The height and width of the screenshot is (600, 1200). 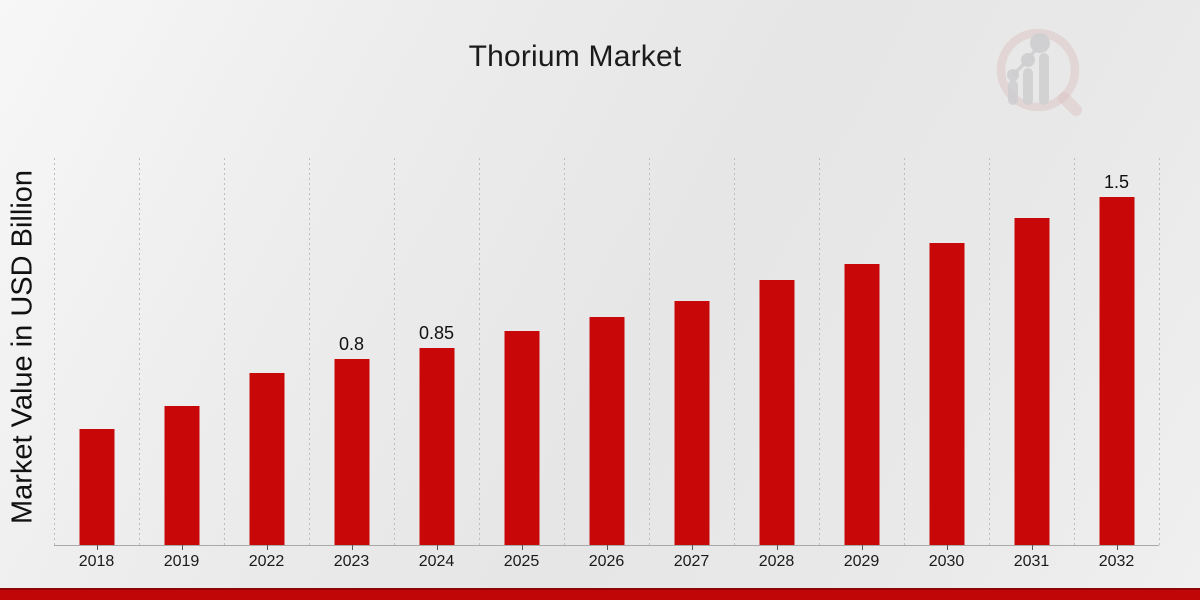 I want to click on y-axis-title: Market Value in USD Billion, so click(x=22, y=347).